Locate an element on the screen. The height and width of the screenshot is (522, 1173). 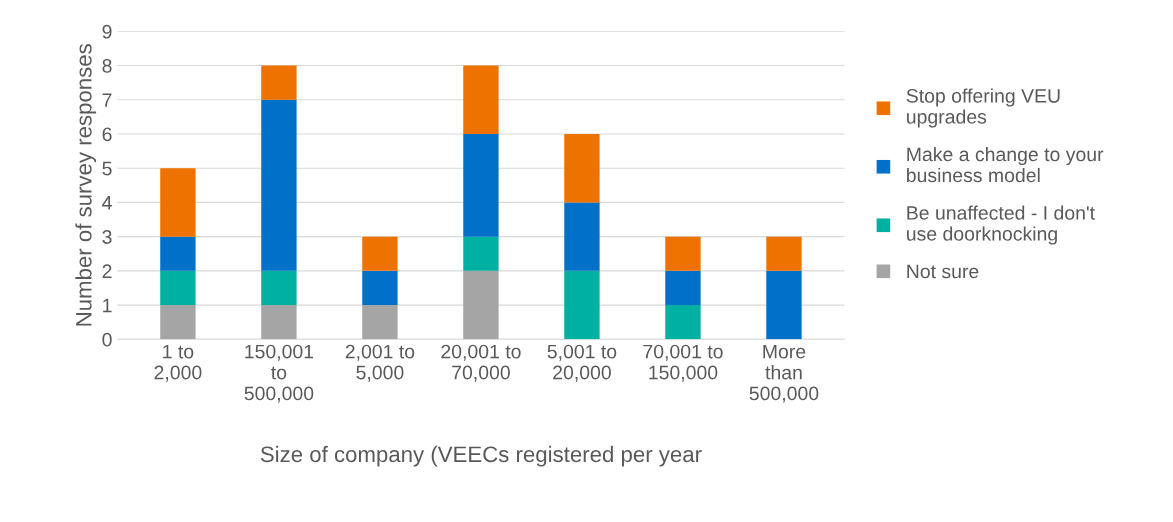
x-tick-label: 5,001 to 20,000 is located at coordinates (582, 363).